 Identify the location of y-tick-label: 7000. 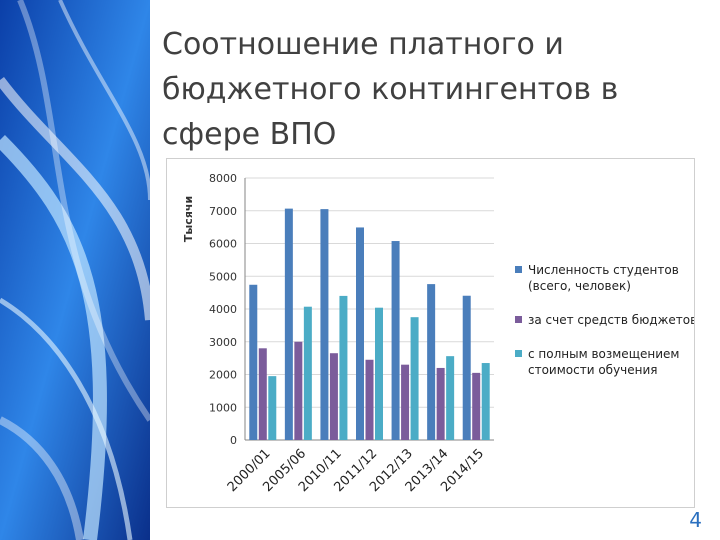
(223, 211).